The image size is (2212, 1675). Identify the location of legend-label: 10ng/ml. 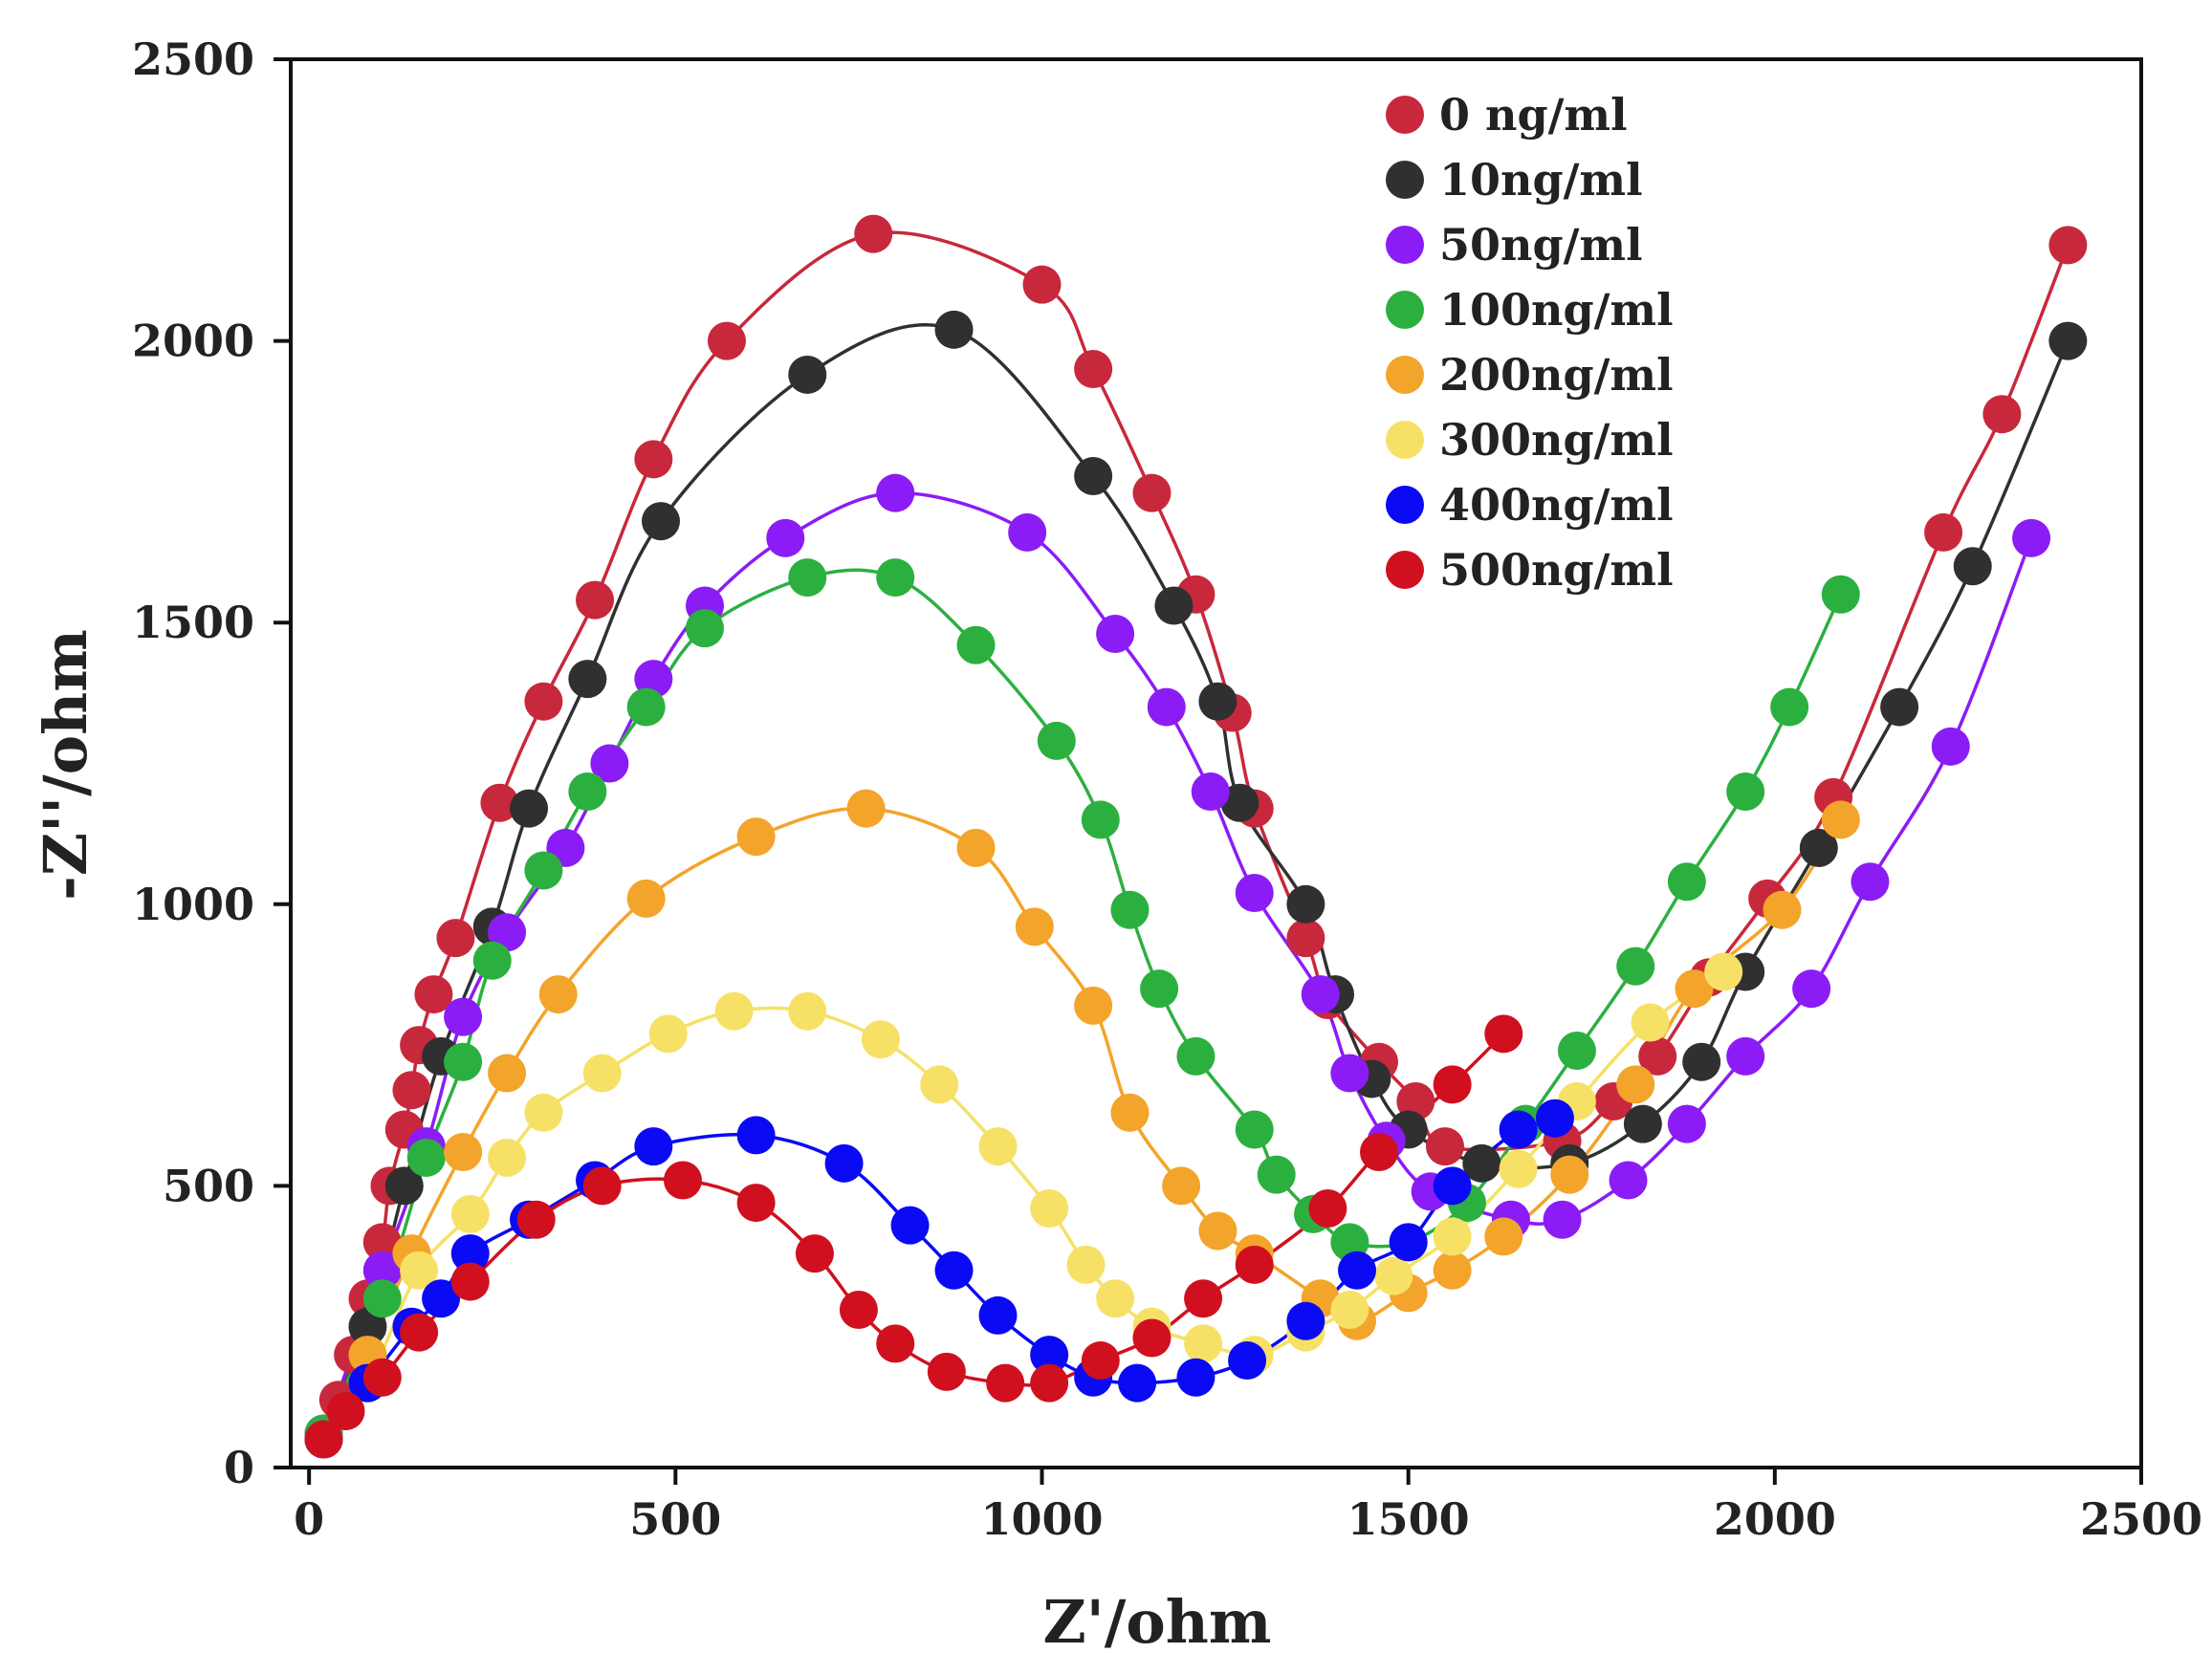
(1541, 180).